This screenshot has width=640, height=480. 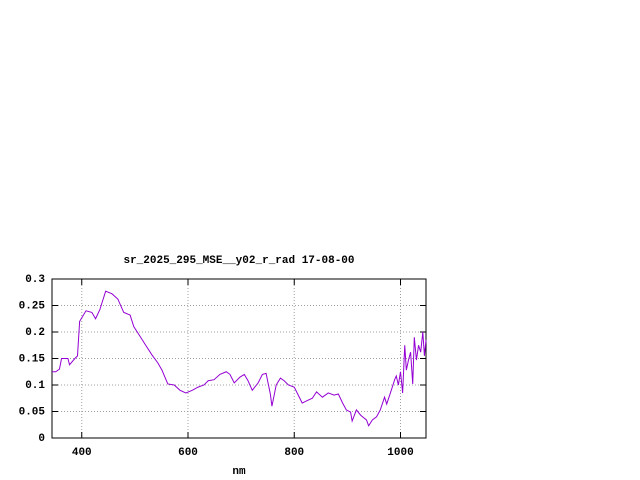 What do you see at coordinates (239, 472) in the screenshot?
I see `x-axis-label: nm` at bounding box center [239, 472].